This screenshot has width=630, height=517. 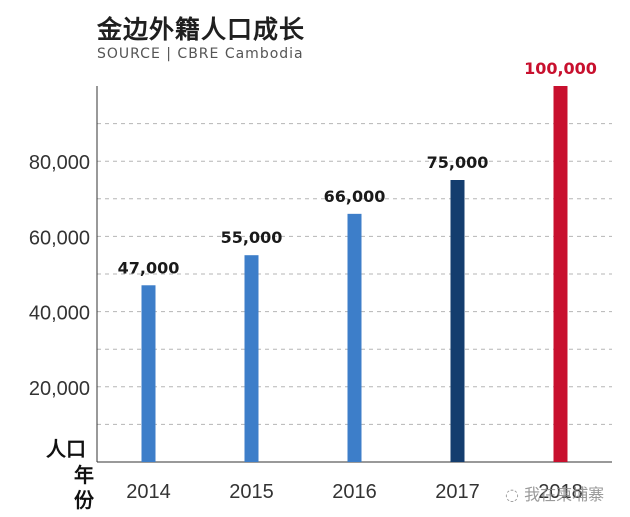 What do you see at coordinates (252, 237) in the screenshot?
I see `value-label-2015: 55,000` at bounding box center [252, 237].